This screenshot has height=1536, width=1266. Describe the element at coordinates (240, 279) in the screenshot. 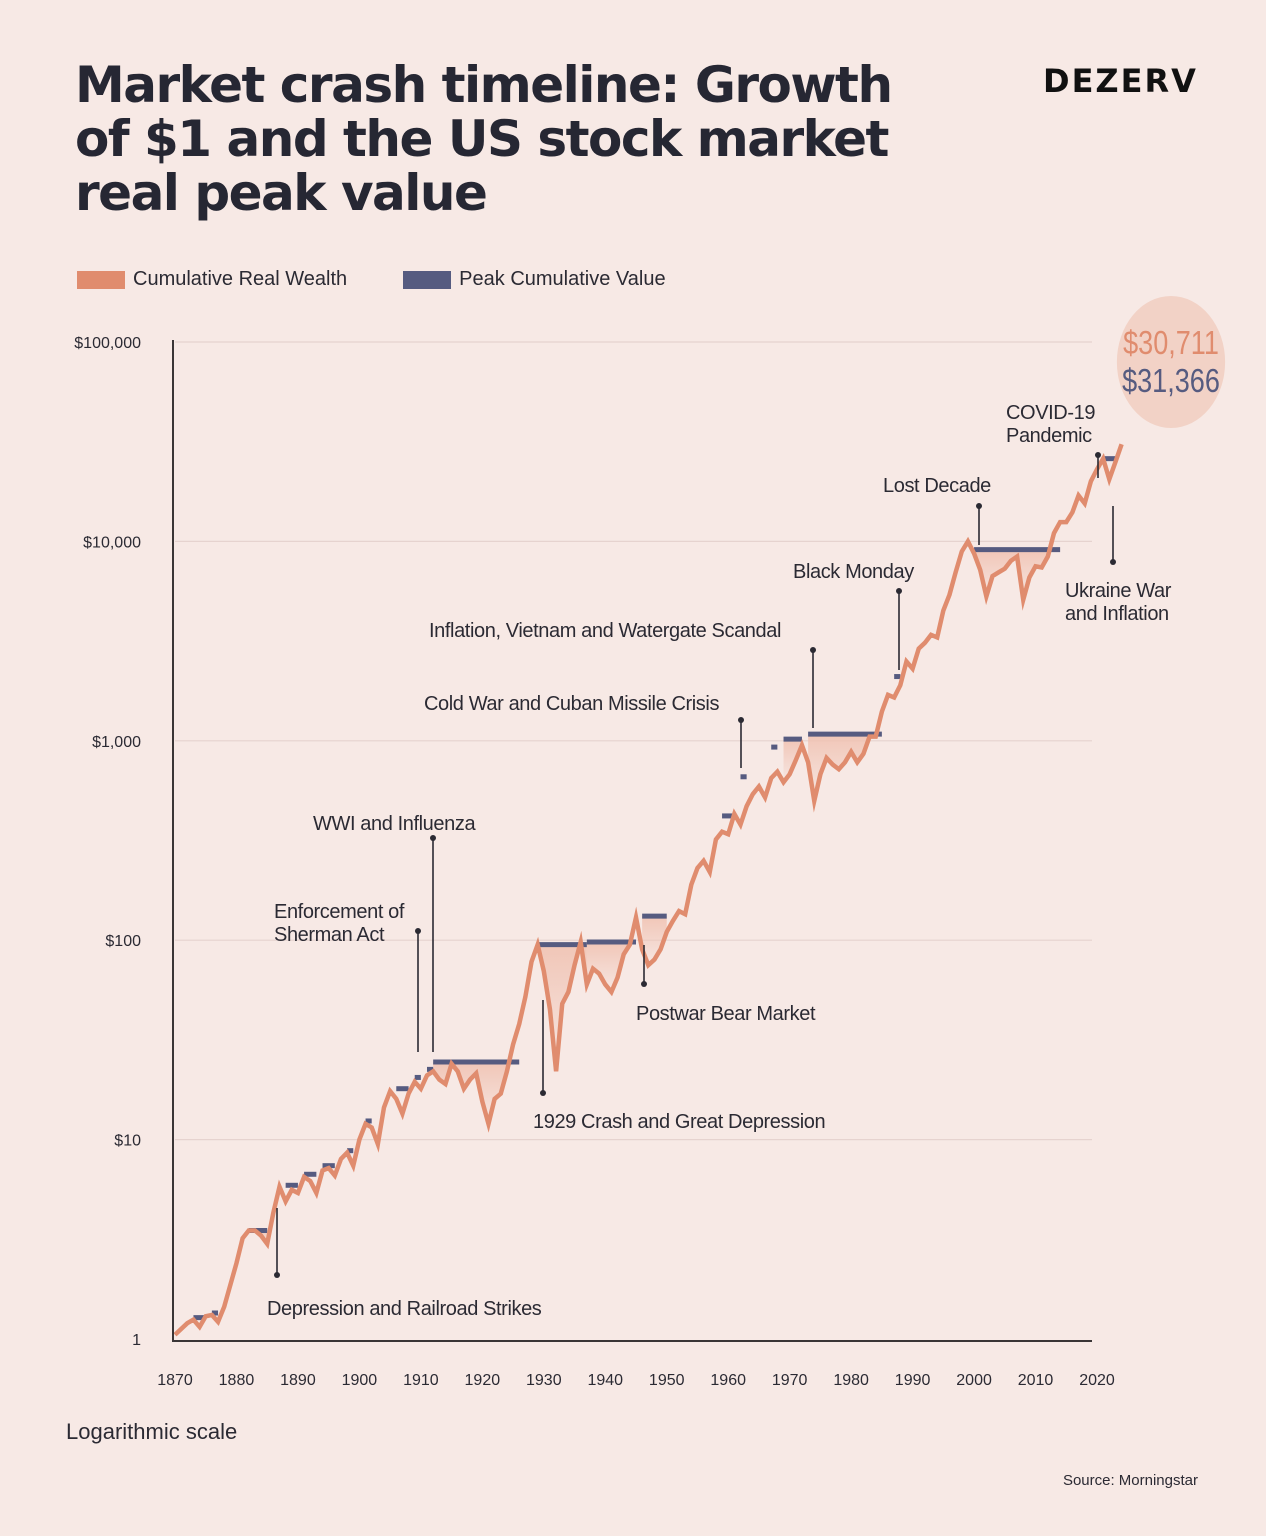

I see `legend-label-wealth: Cumulative Real Wealth` at that location.